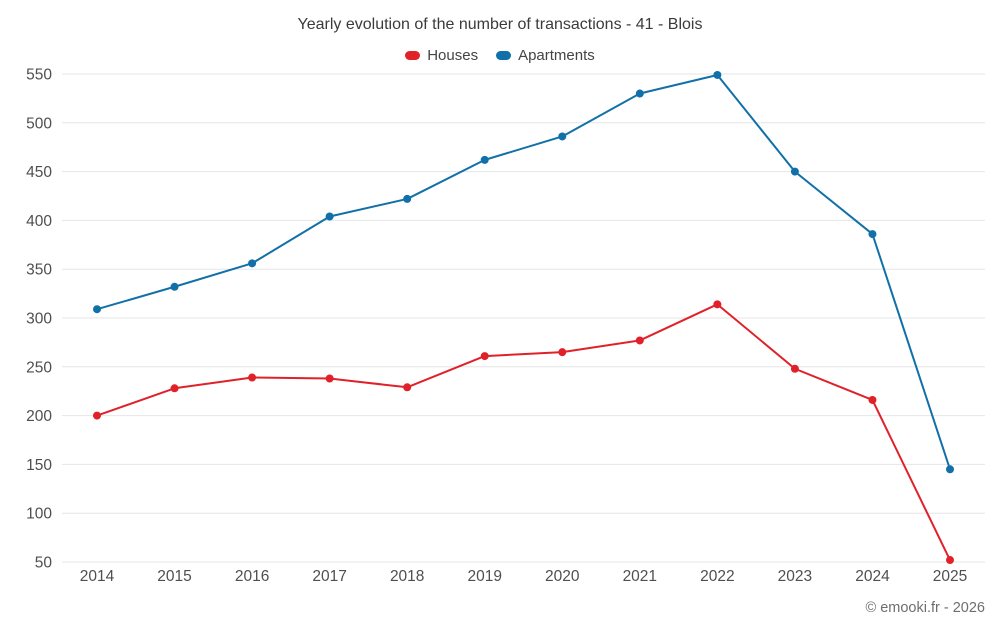 This screenshot has width=1000, height=625. I want to click on x-tick-label: 2018, so click(407, 576).